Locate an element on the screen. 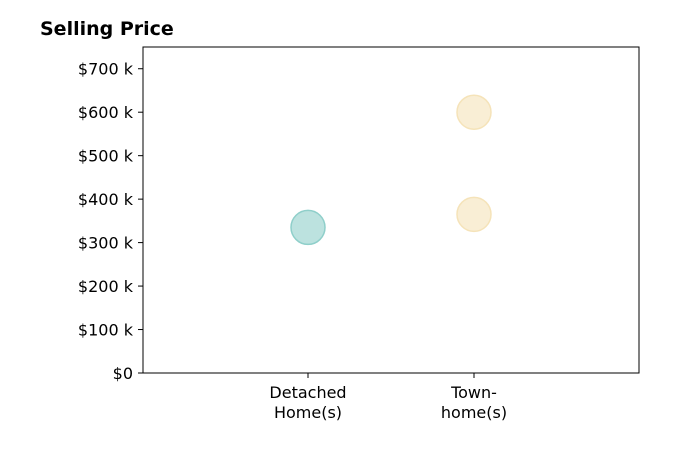 The width and height of the screenshot is (679, 462). y-tick-label: $100 k is located at coordinates (106, 330).